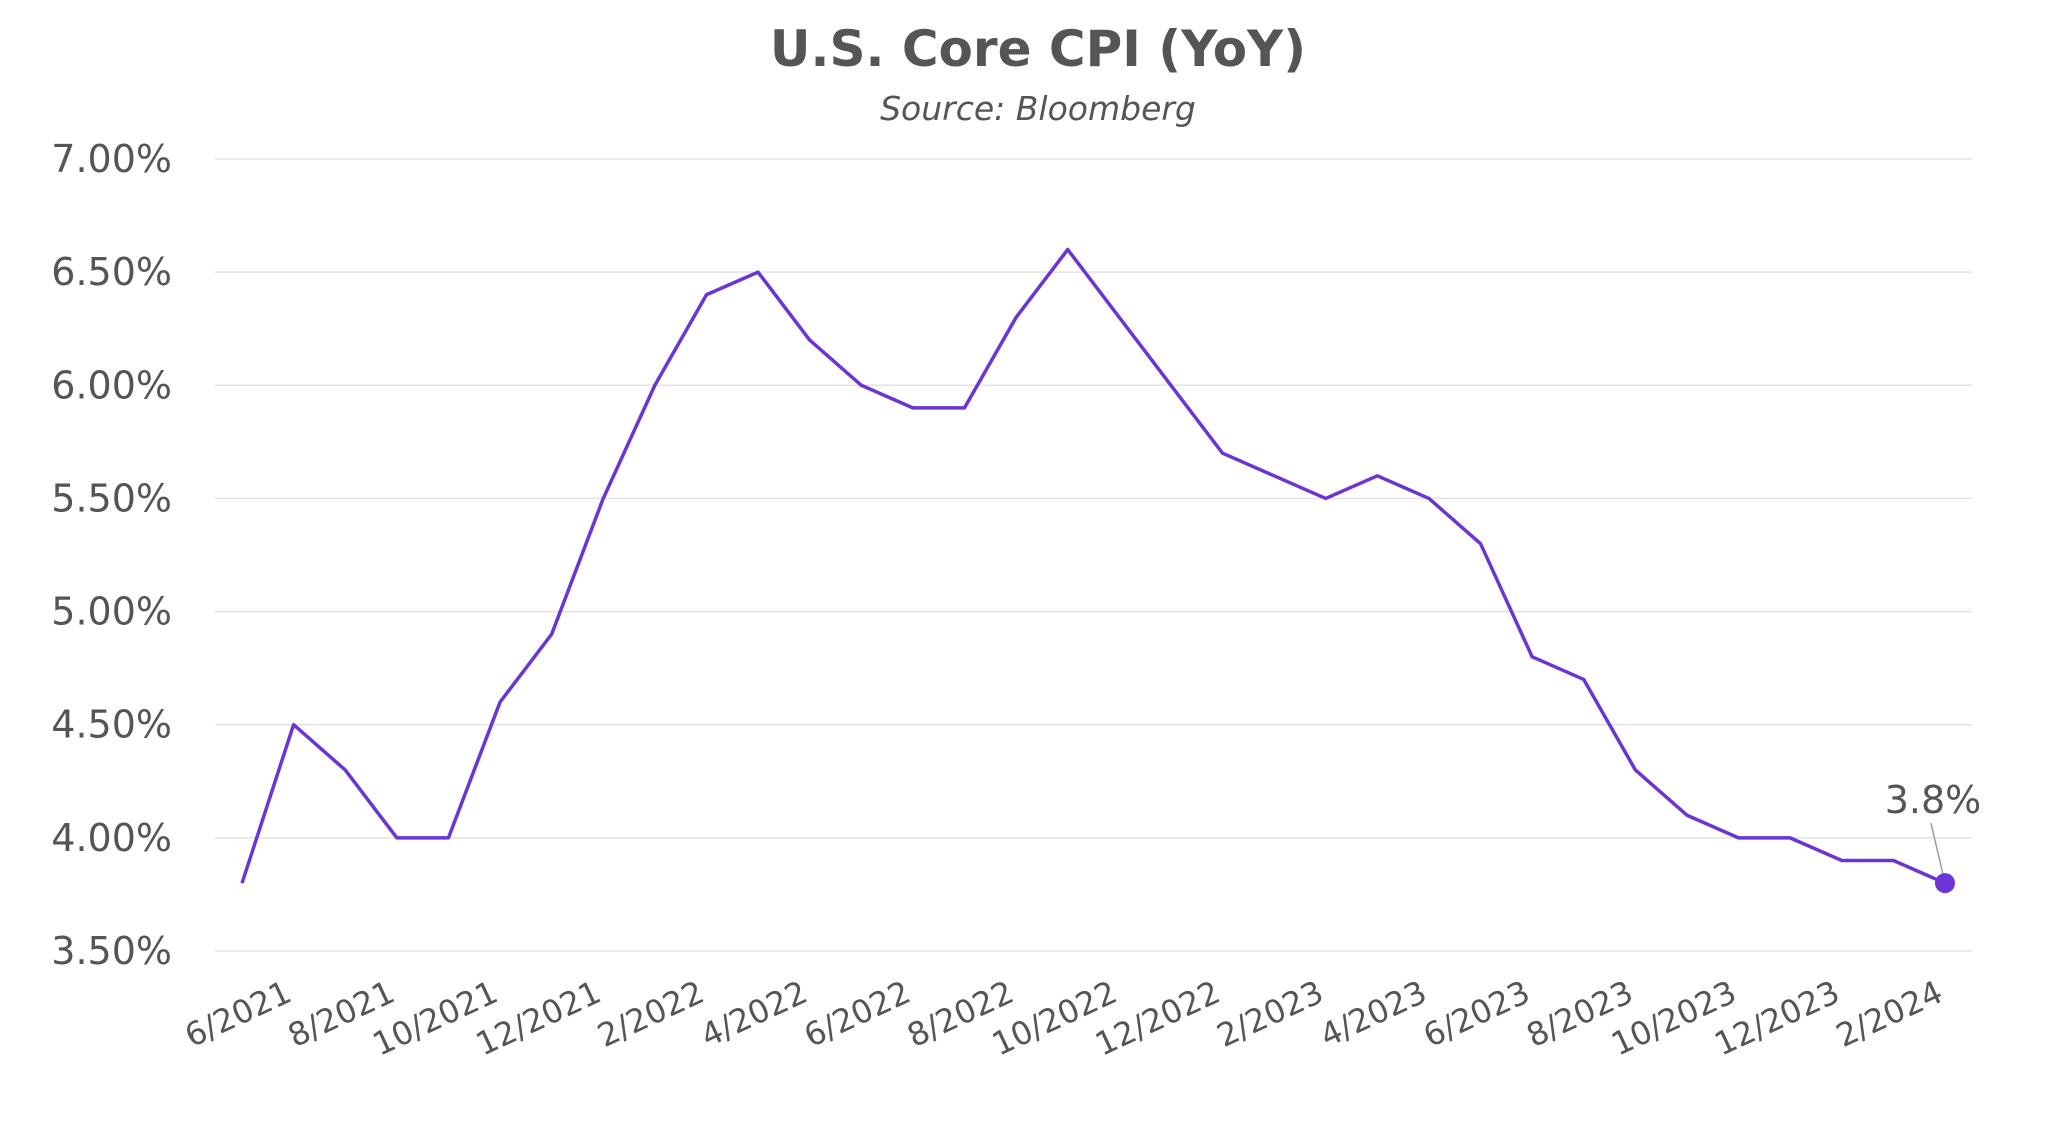 Image resolution: width=2048 pixels, height=1130 pixels. What do you see at coordinates (857, 1014) in the screenshot?
I see `x-tick-label: 6/2022` at bounding box center [857, 1014].